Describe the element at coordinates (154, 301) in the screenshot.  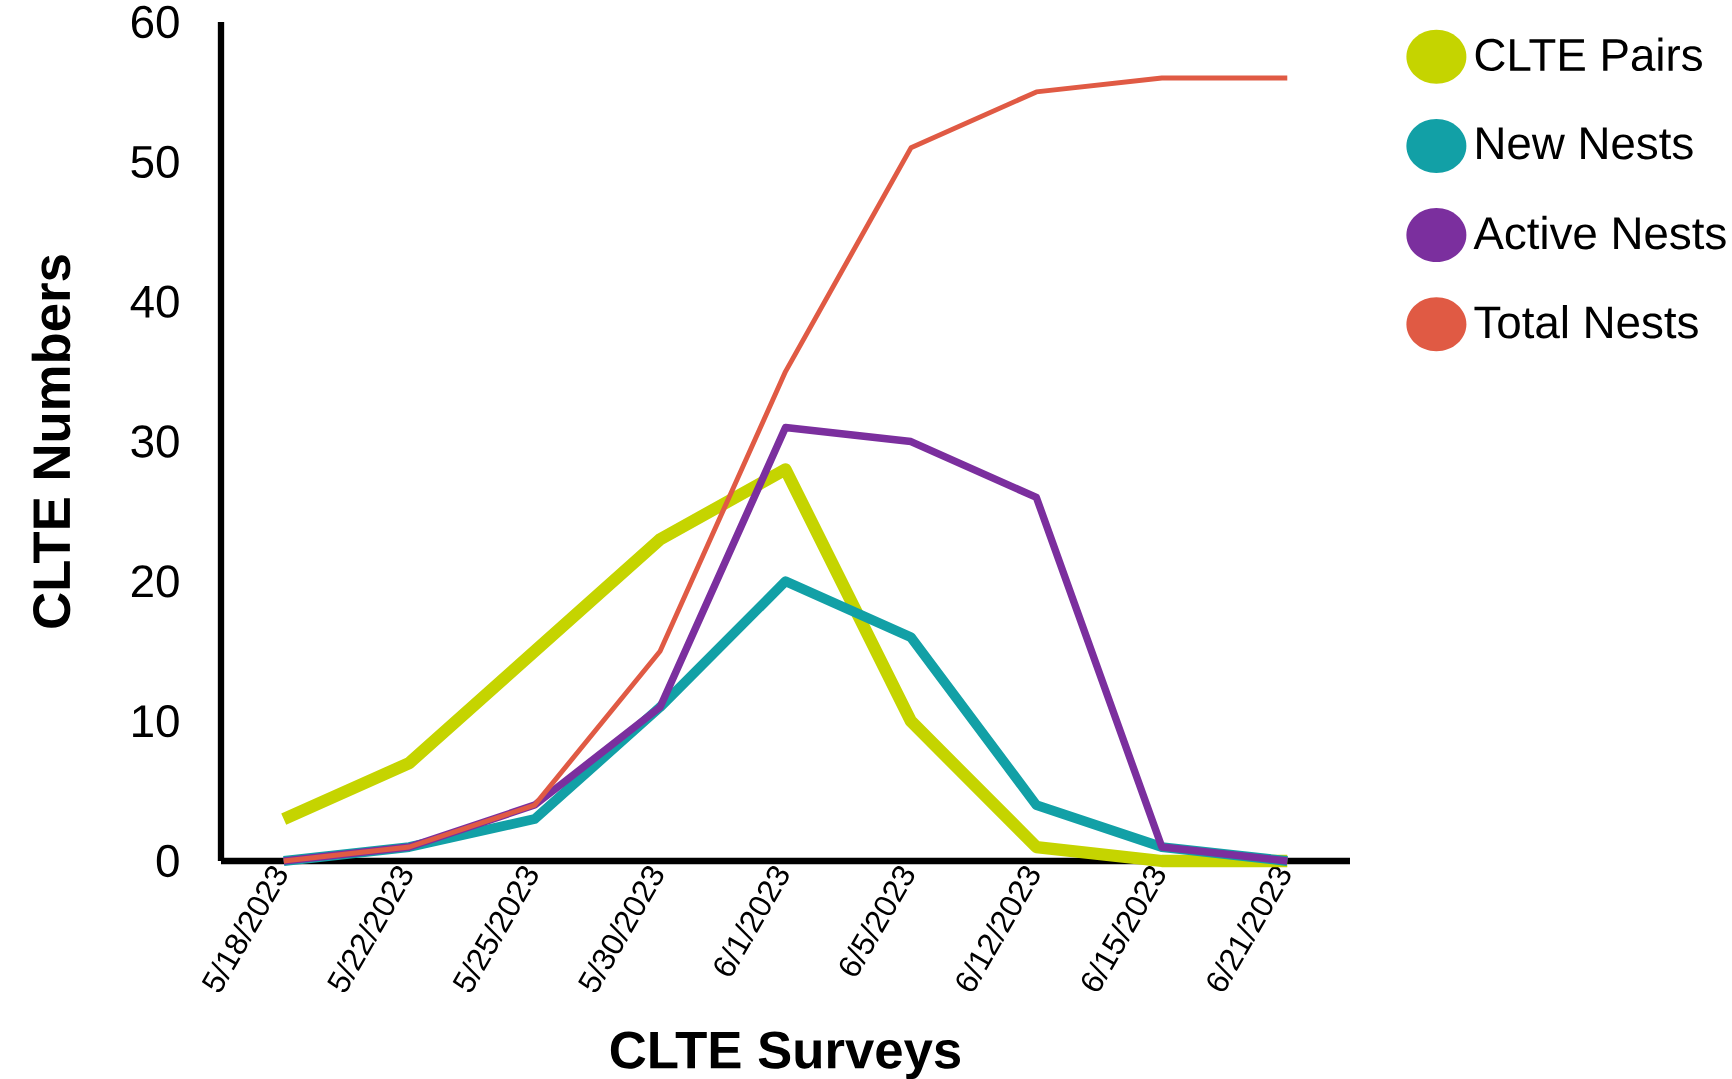
I see `y-tick-label: 40` at that location.